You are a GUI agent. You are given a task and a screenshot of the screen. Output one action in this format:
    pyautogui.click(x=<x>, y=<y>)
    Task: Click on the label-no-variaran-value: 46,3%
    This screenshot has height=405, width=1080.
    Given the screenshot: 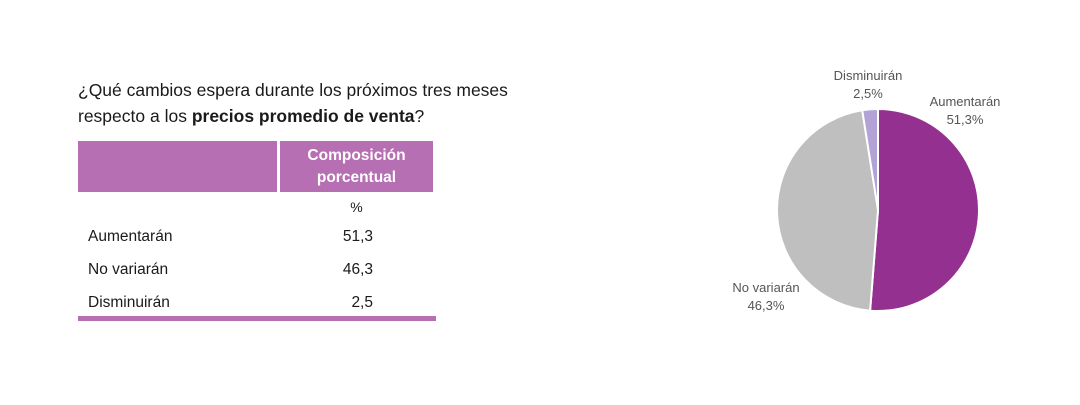 What is the action you would take?
    pyautogui.click(x=766, y=305)
    